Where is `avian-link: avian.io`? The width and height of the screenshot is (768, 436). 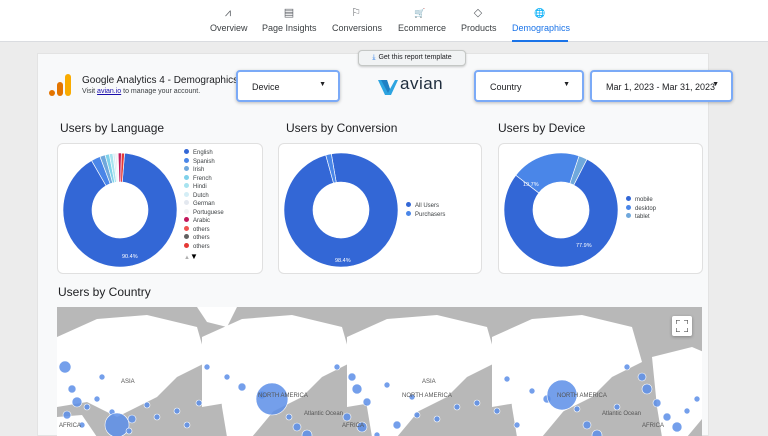 avian-link: avian.io is located at coordinates (109, 91).